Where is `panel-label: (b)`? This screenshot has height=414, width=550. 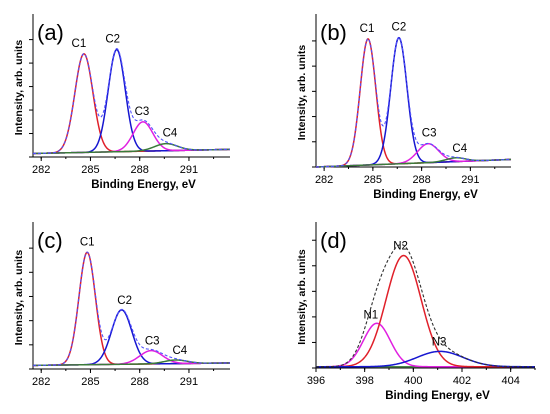 panel-label: (b) is located at coordinates (333, 32).